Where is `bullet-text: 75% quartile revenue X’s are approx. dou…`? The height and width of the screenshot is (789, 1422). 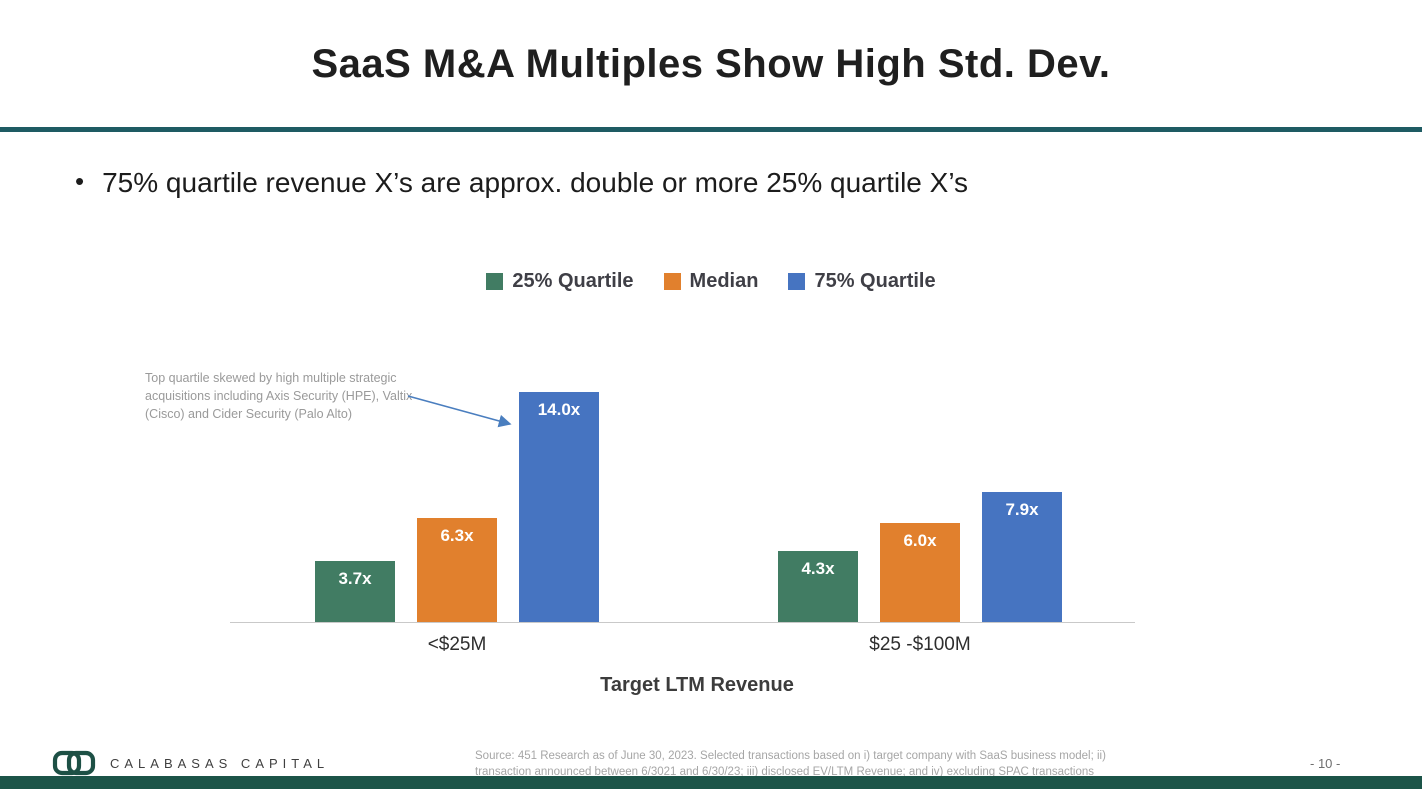
bullet-text: 75% quartile revenue X’s are approx. dou… is located at coordinates (535, 182).